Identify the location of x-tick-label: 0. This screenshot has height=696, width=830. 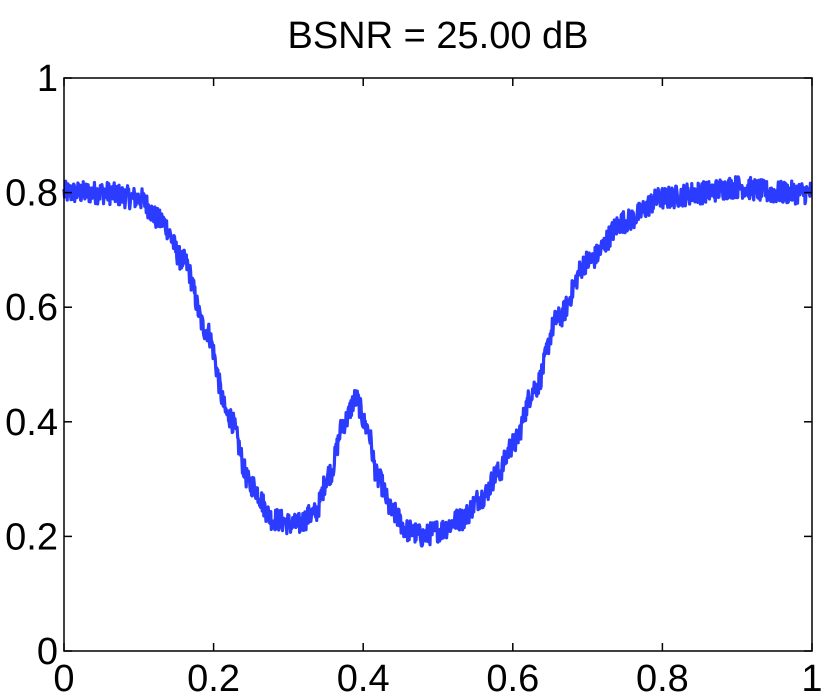
(63, 677).